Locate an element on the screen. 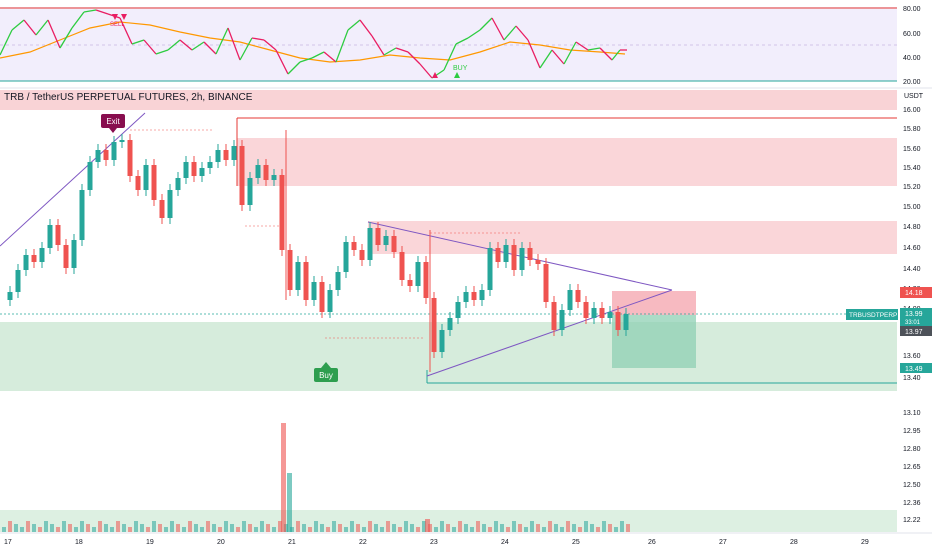 Image resolution: width=932 pixels, height=555 pixels. ticker-badge-text: TRBUSDTPERP is located at coordinates (873, 315).